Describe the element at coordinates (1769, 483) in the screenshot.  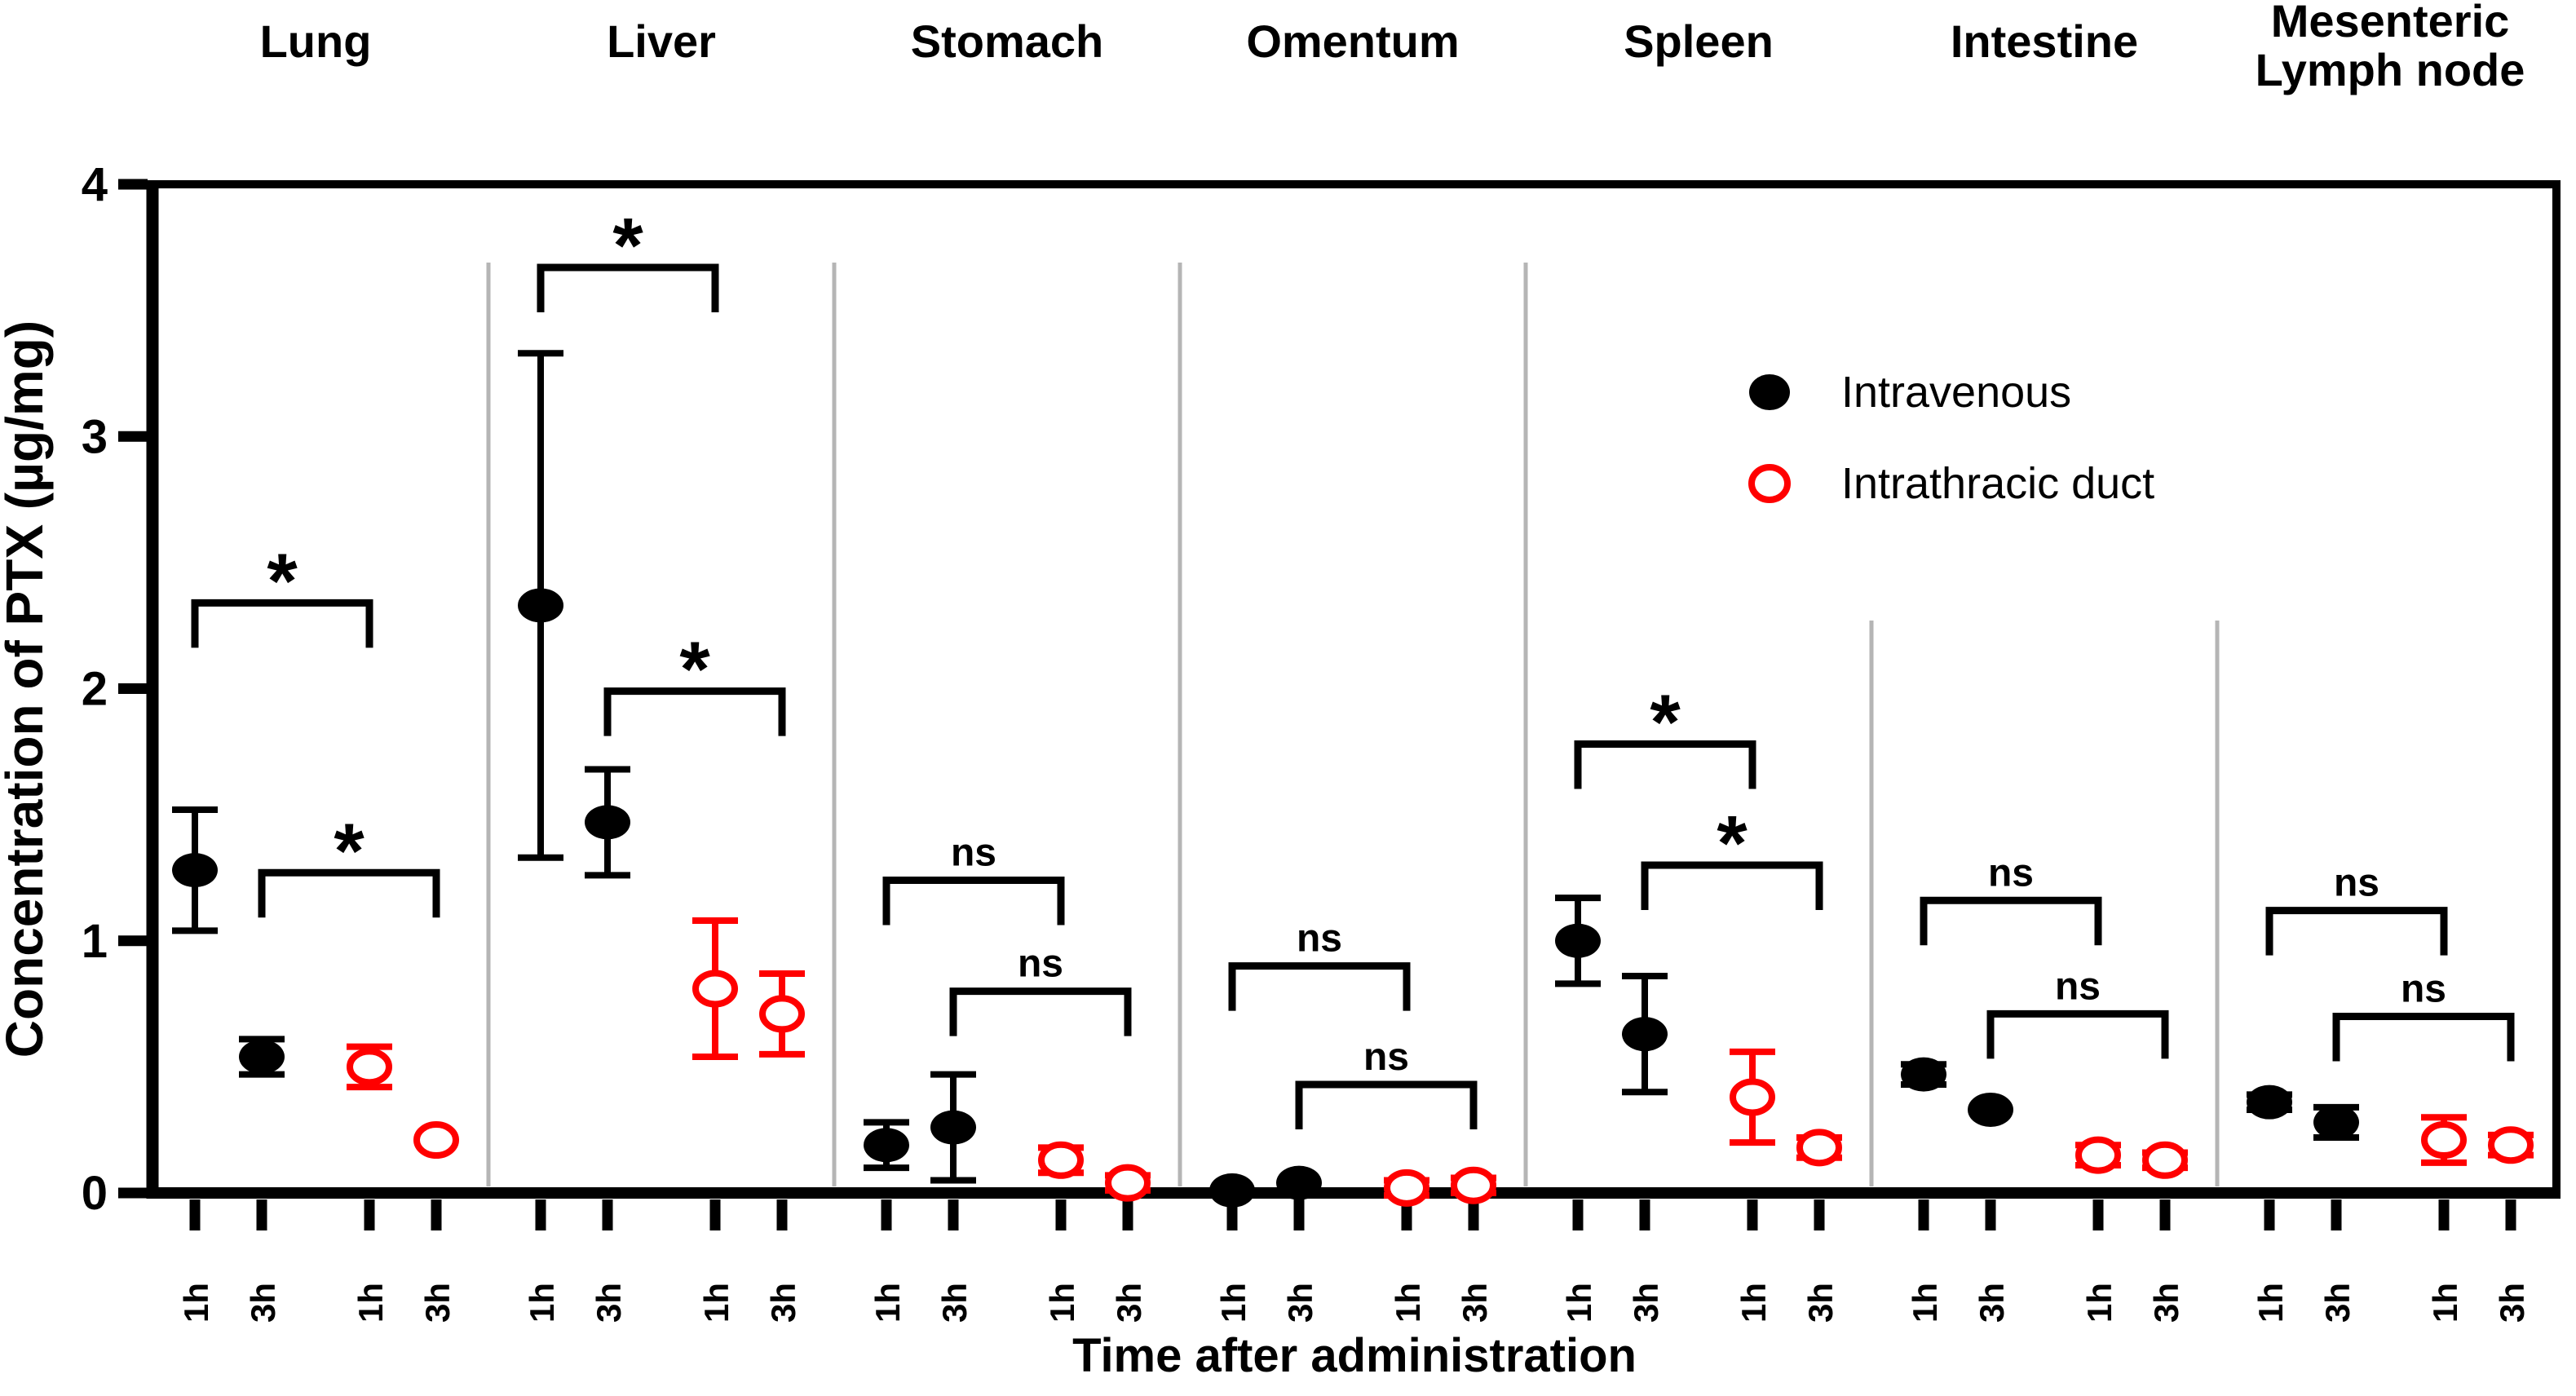
I see `legend-marker-intrathracic-duct` at that location.